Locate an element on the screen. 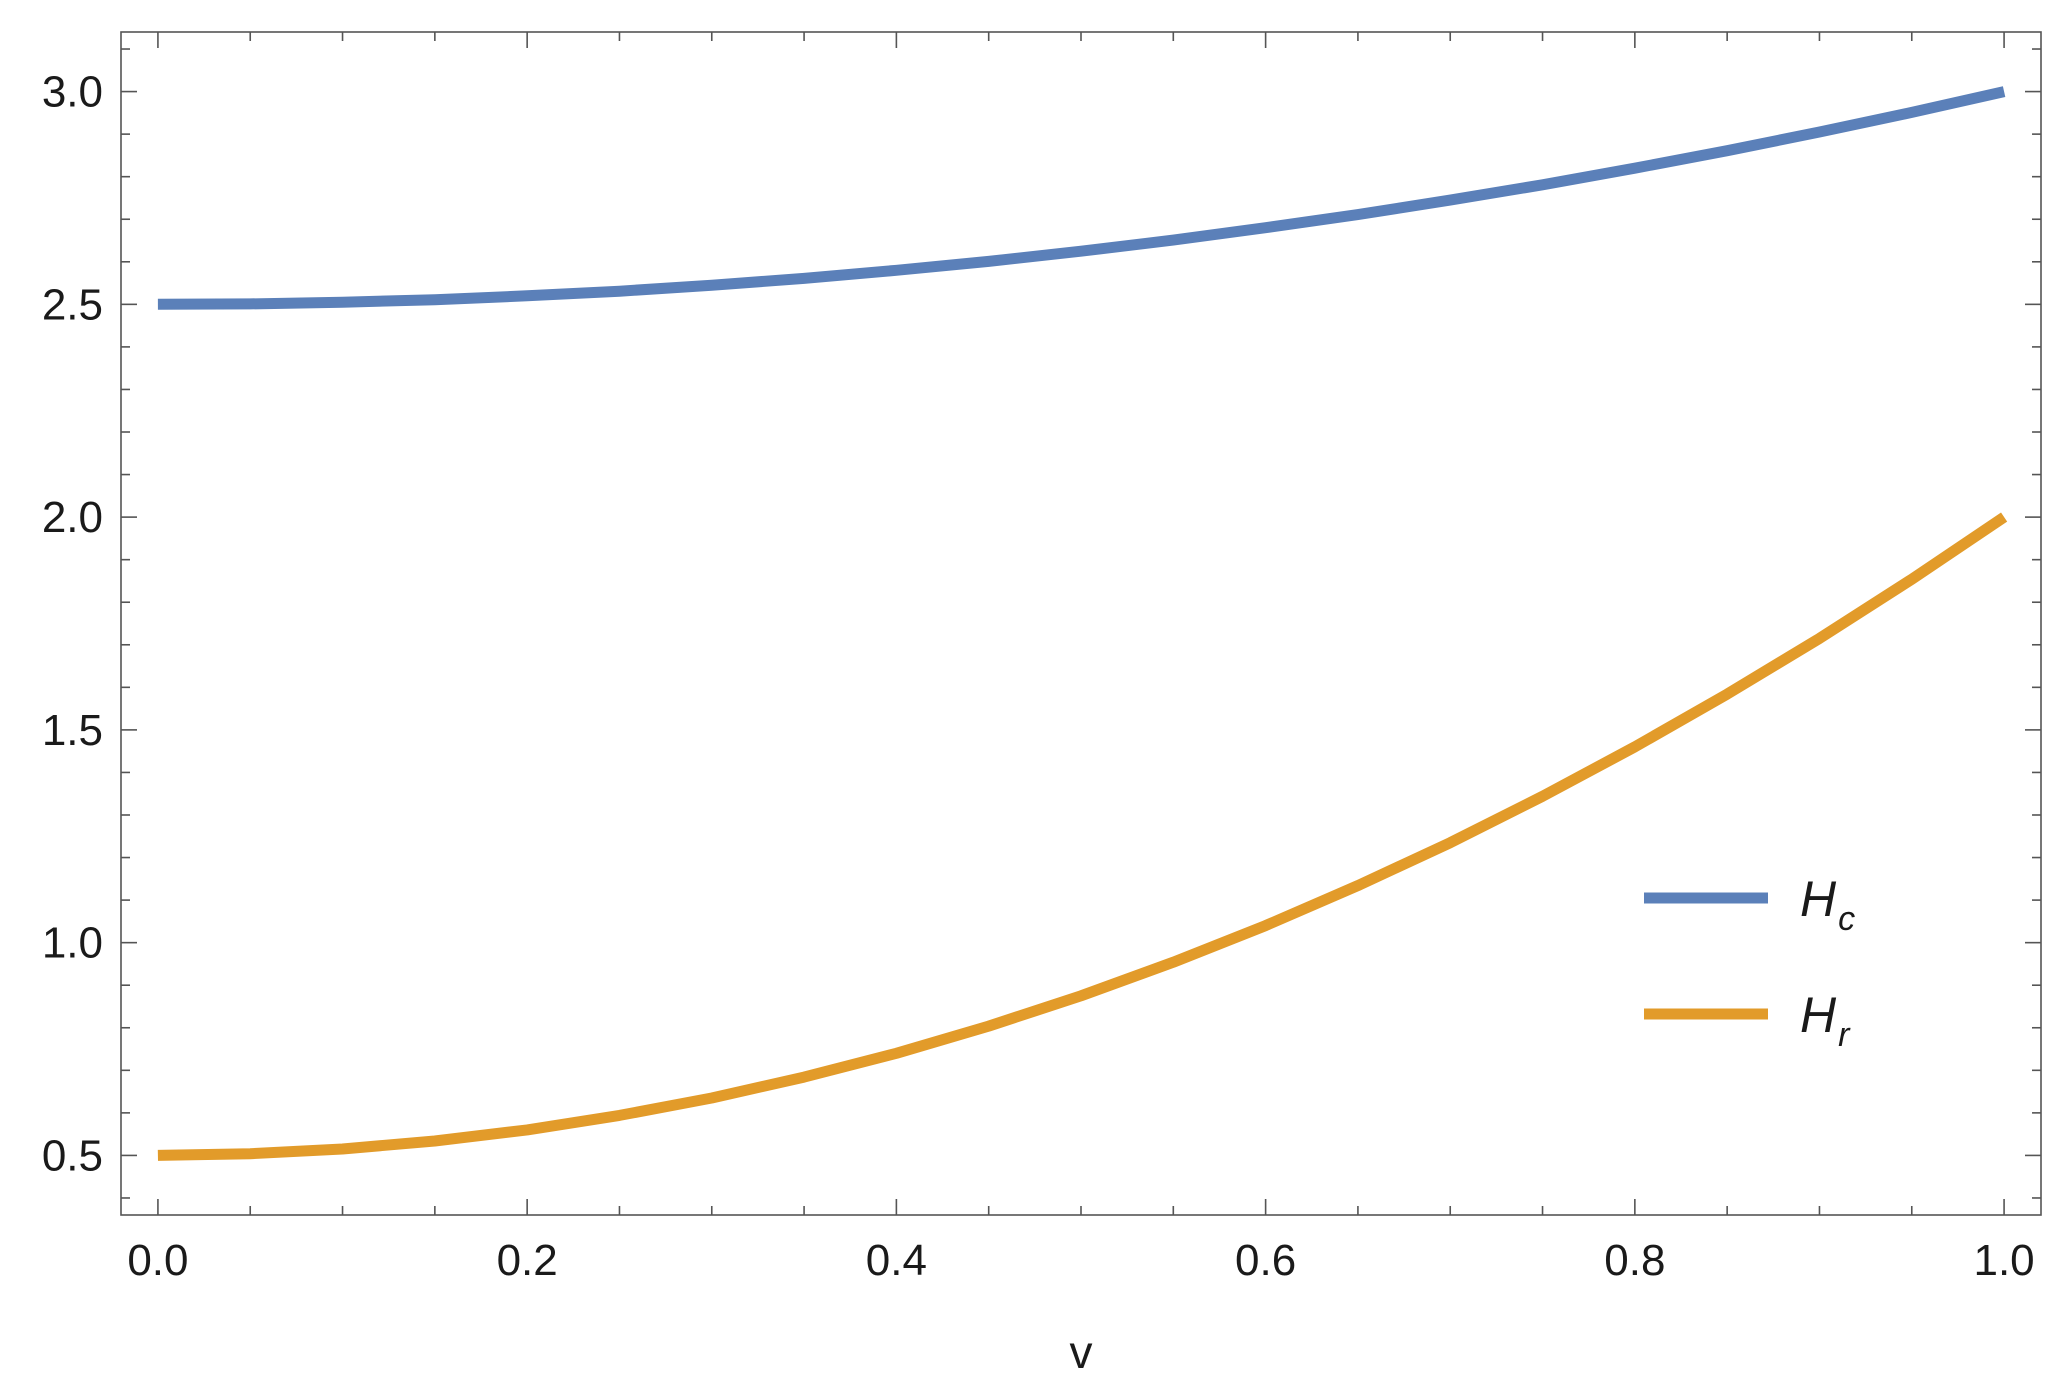  legend-label: Hc is located at coordinates (1827, 904).